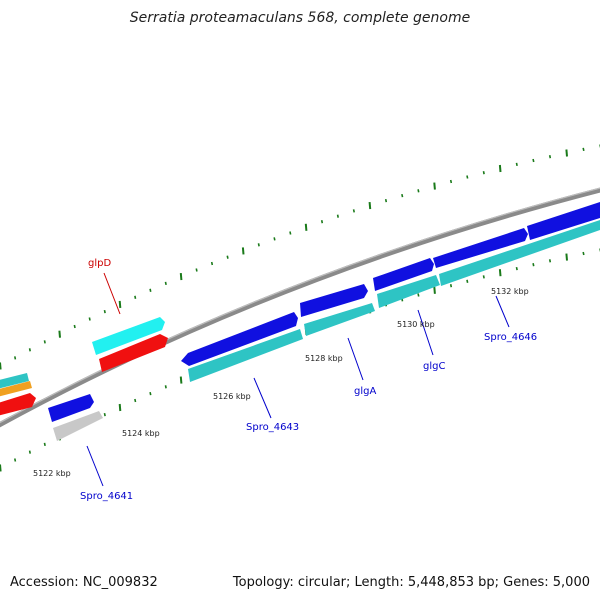  What do you see at coordinates (510, 337) in the screenshot?
I see `gene-label: Spro_4646` at bounding box center [510, 337].